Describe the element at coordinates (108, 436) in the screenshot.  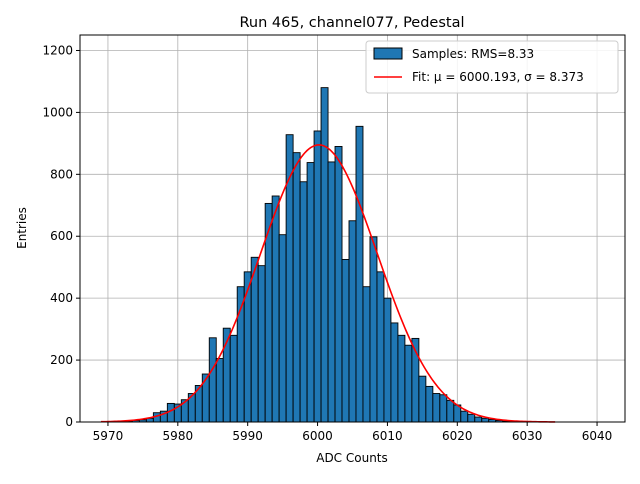
I see `x-tick-label: 5970` at that location.